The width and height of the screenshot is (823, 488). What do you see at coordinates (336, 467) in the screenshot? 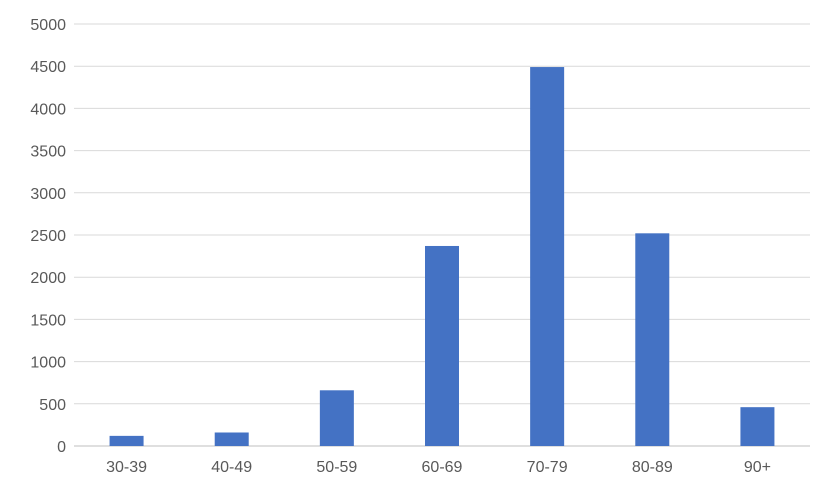
I see `x-tick-label: 50-59` at bounding box center [336, 467].